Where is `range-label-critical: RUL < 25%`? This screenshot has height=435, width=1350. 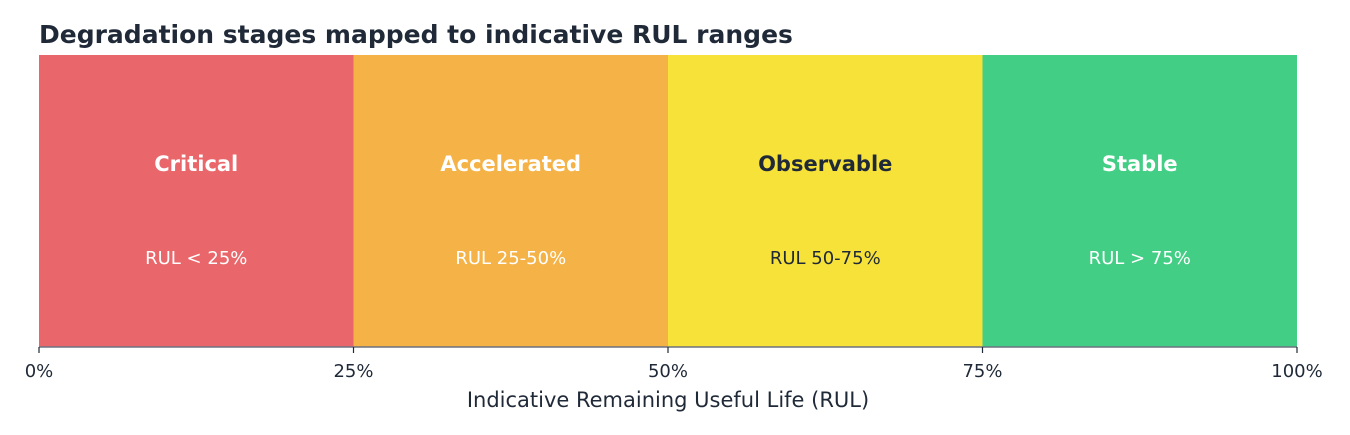 range-label-critical: RUL < 25% is located at coordinates (196, 258).